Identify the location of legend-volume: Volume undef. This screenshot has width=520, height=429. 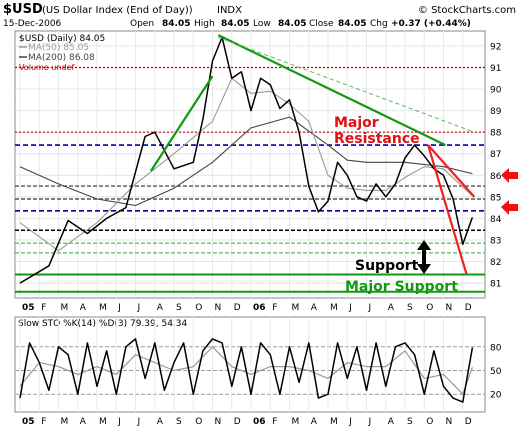
(46, 67).